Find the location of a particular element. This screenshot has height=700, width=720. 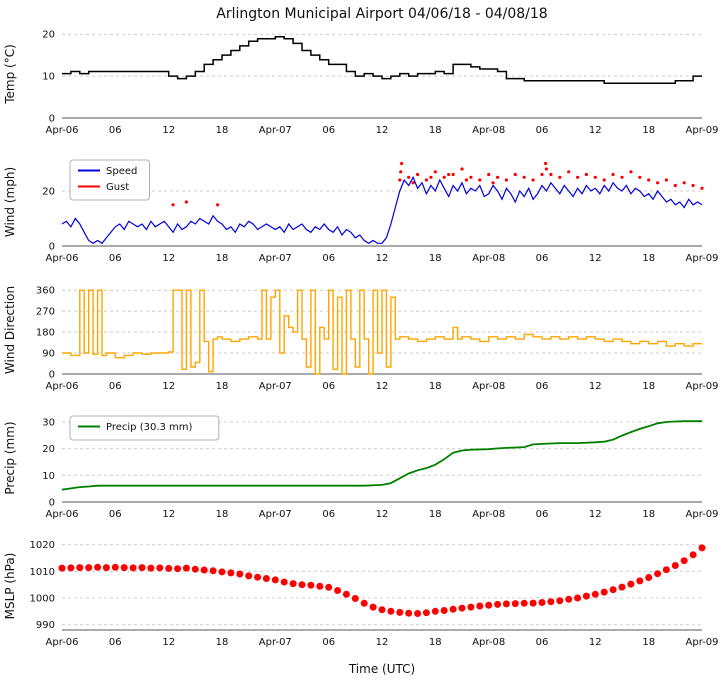

y-axis-label: MSLP (hPa) is located at coordinates (10, 586).